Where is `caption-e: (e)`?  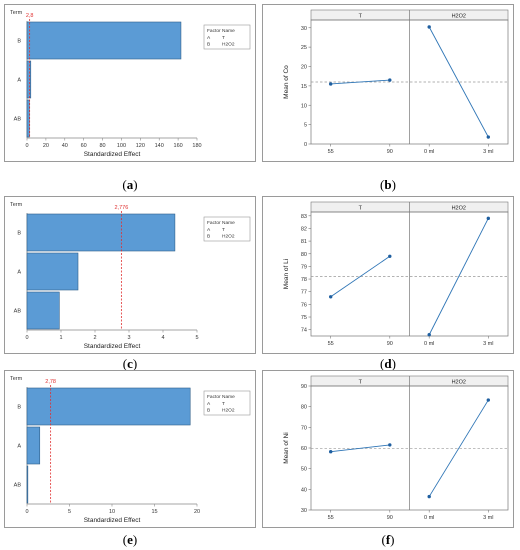 caption-e: (e) is located at coordinates (130, 539).